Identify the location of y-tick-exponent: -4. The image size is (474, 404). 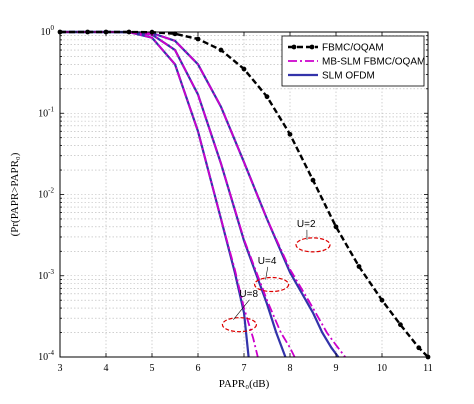
(51, 353).